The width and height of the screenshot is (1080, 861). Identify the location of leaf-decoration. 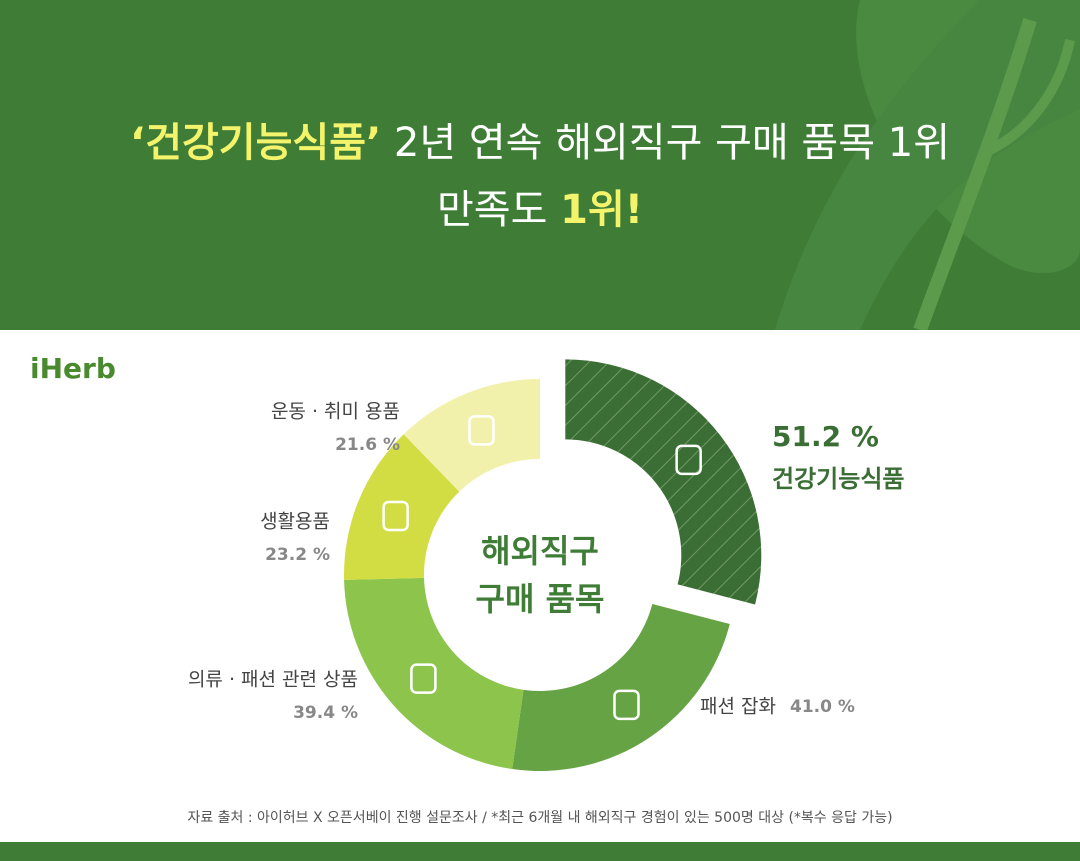
(927, 166).